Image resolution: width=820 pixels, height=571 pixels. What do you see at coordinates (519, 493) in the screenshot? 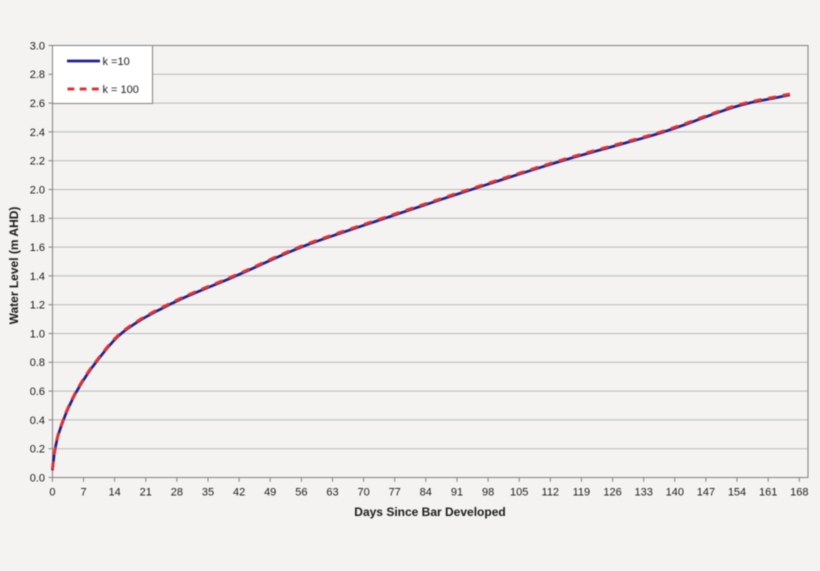
I see `svg-text: 105` at bounding box center [519, 493].